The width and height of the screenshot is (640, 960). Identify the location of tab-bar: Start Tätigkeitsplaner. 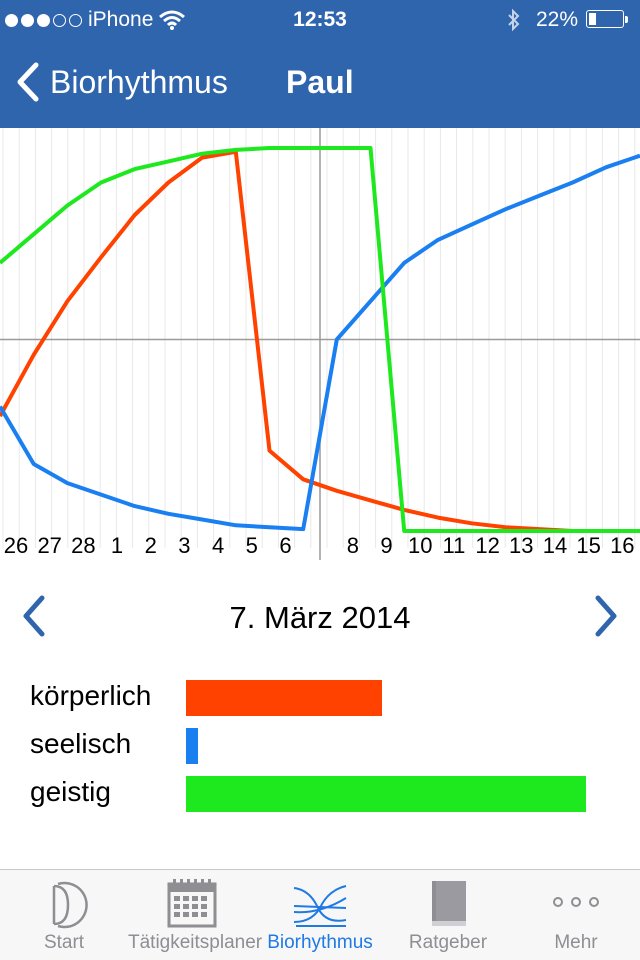
(320, 914).